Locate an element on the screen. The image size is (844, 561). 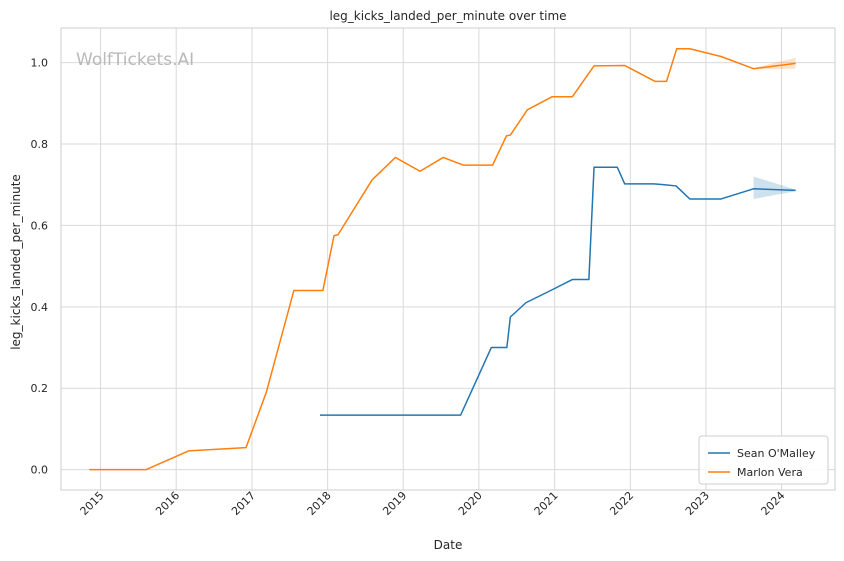
chart-title: leg_kicks_landed_per_minute over time is located at coordinates (447, 16).